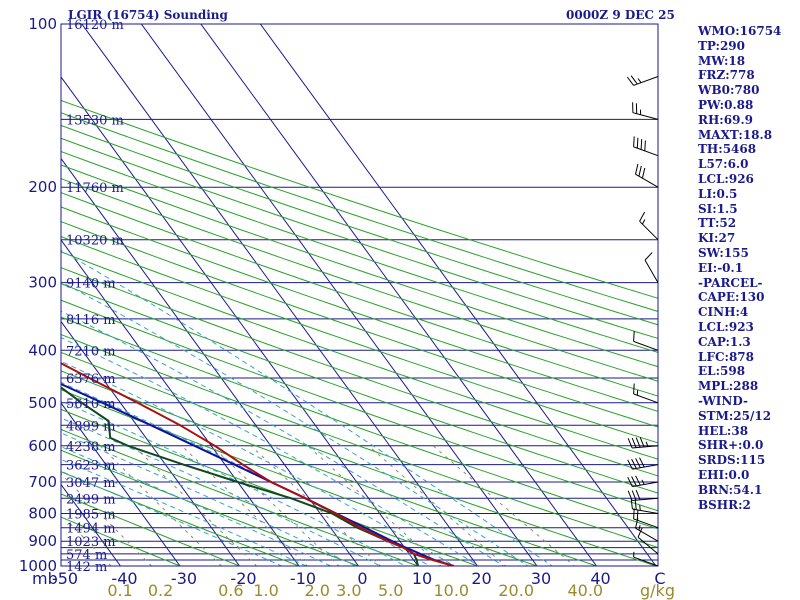  Describe the element at coordinates (42, 514) in the screenshot. I see `pressure-tick-label: 800` at that location.